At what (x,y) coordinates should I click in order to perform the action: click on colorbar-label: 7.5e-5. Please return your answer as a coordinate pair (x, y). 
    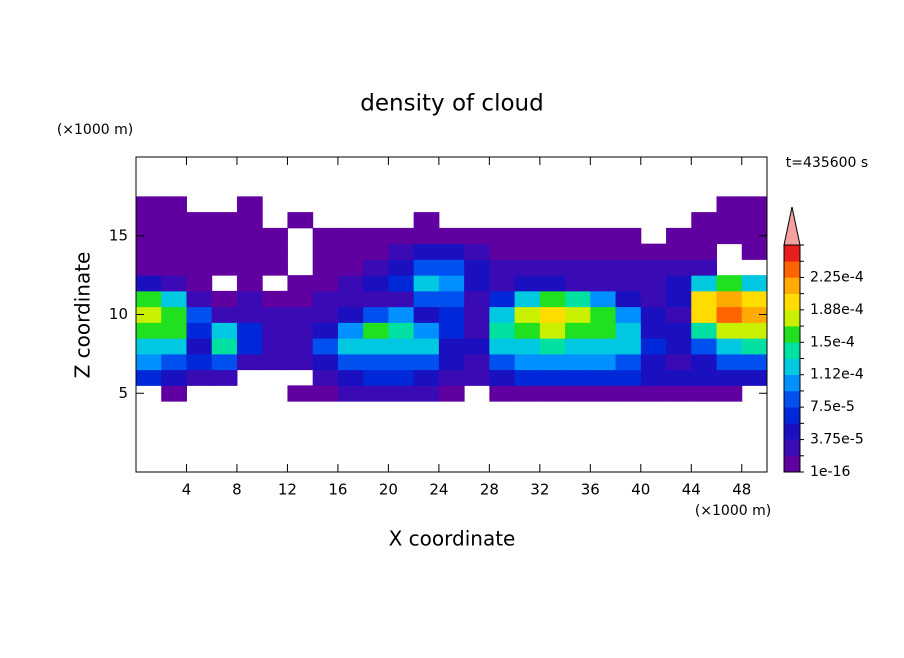
    Looking at the image, I should click on (832, 407).